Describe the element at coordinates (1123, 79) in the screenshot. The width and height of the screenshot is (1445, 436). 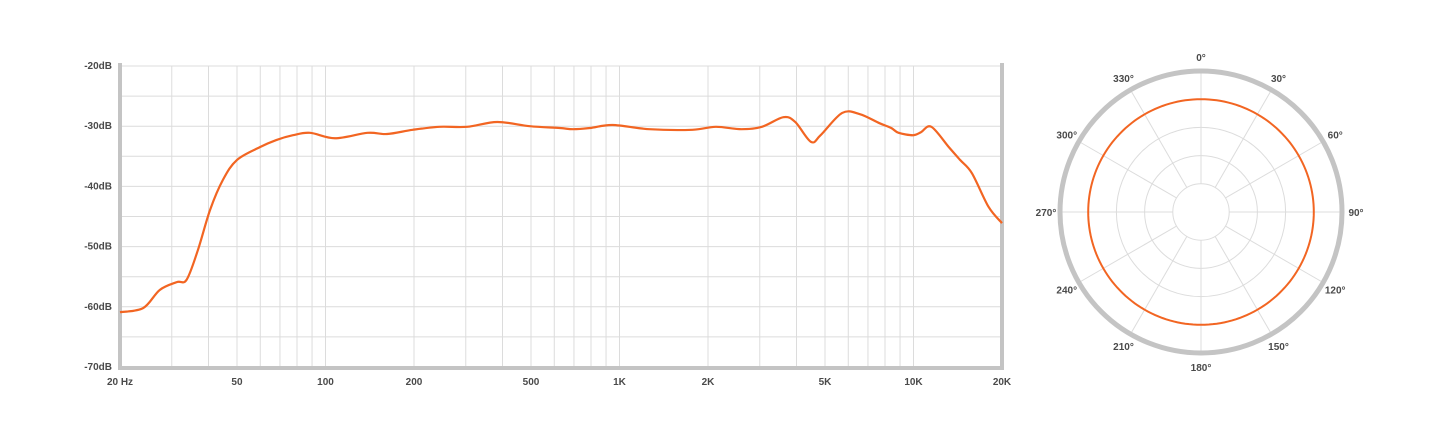
I see `angle-label: 330°` at that location.